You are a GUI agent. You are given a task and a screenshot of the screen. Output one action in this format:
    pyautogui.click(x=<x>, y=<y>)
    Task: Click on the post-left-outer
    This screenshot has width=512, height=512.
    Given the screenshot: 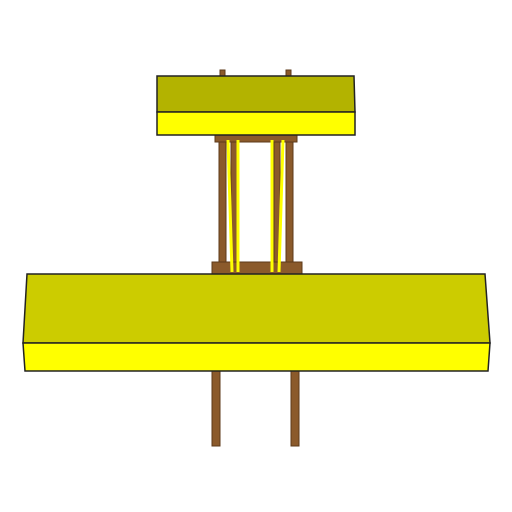 What is the action you would take?
    pyautogui.click(x=222, y=207)
    